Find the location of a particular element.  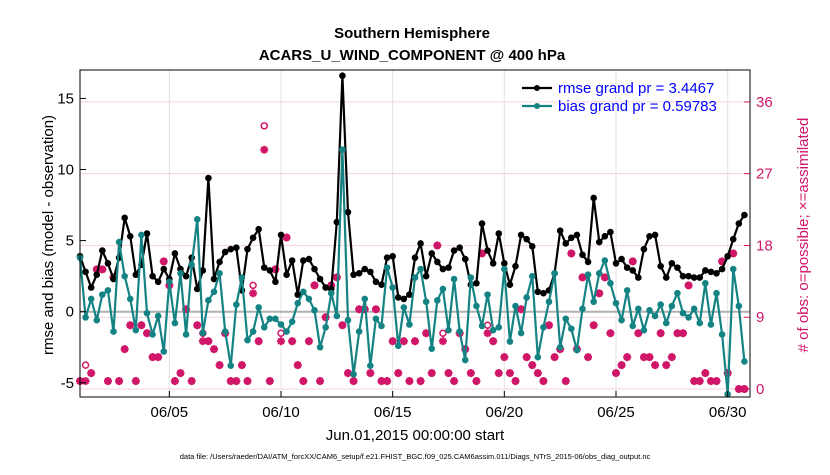

x-tick-label: 06/15 is located at coordinates (393, 412).